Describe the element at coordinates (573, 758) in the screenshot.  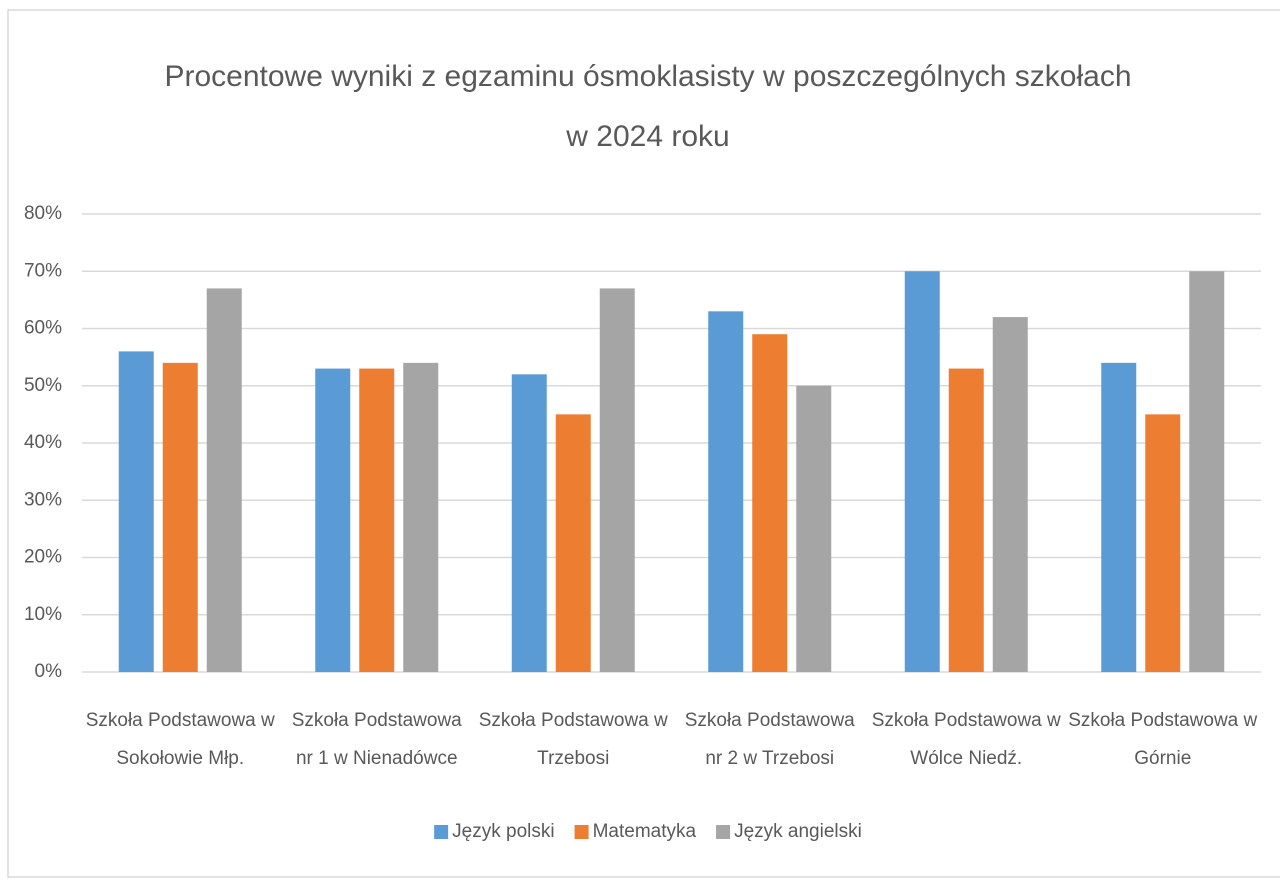
I see `x-tick-label: Trzebosi` at that location.